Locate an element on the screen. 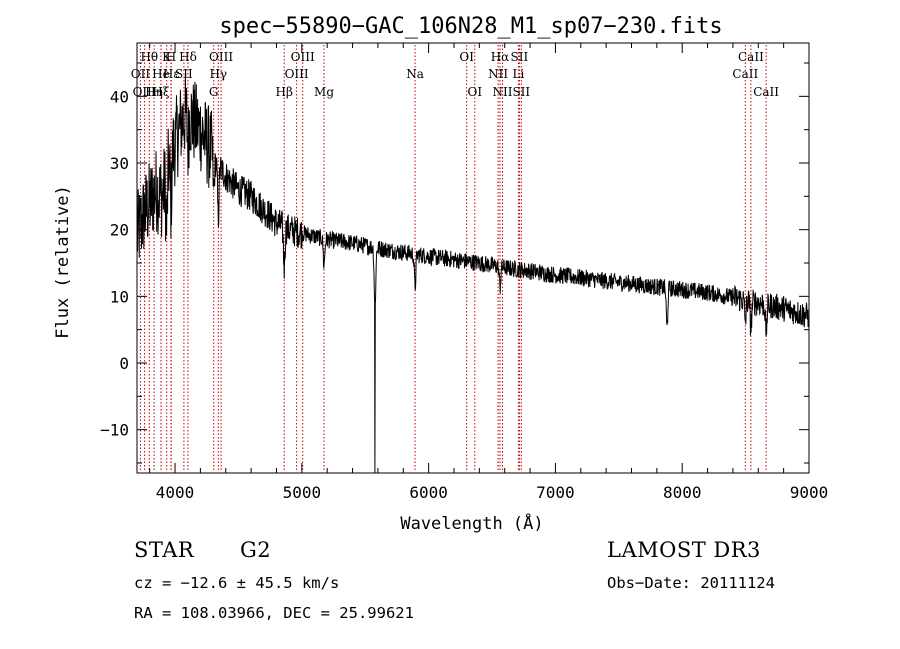 This screenshot has width=900, height=649. line-label: K is located at coordinates (167, 57).